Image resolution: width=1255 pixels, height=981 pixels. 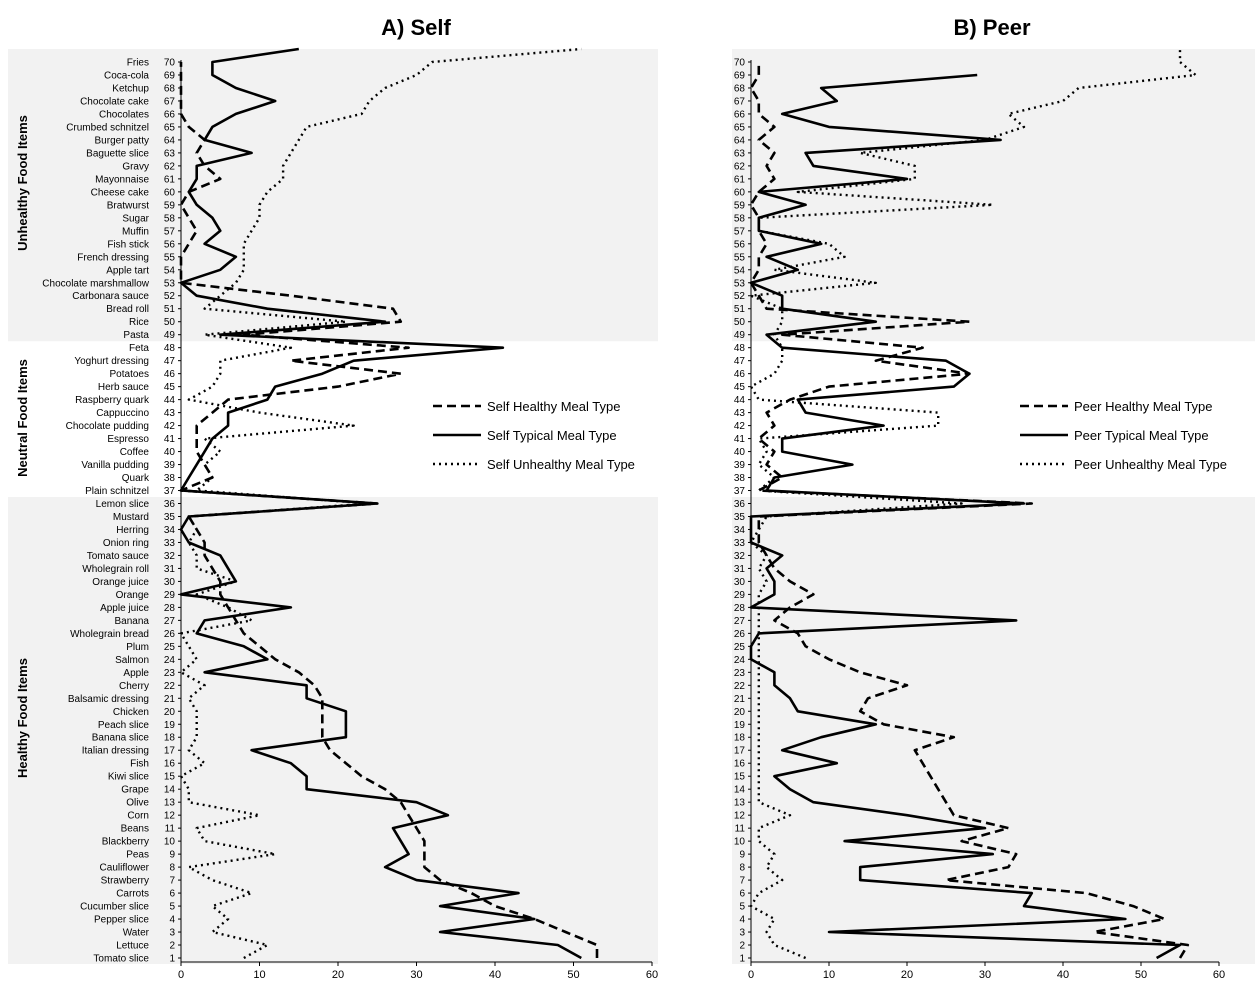 I want to click on chart-title: A) Self, so click(x=416, y=27).